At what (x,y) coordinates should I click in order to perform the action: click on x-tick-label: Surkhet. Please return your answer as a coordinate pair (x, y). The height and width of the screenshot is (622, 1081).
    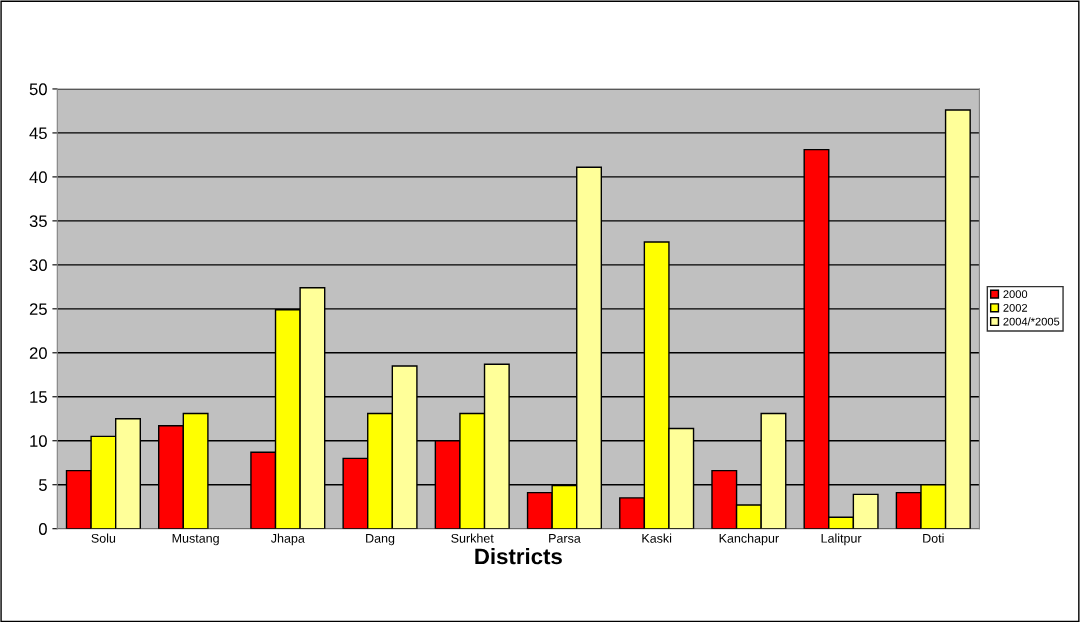
    Looking at the image, I should click on (472, 538).